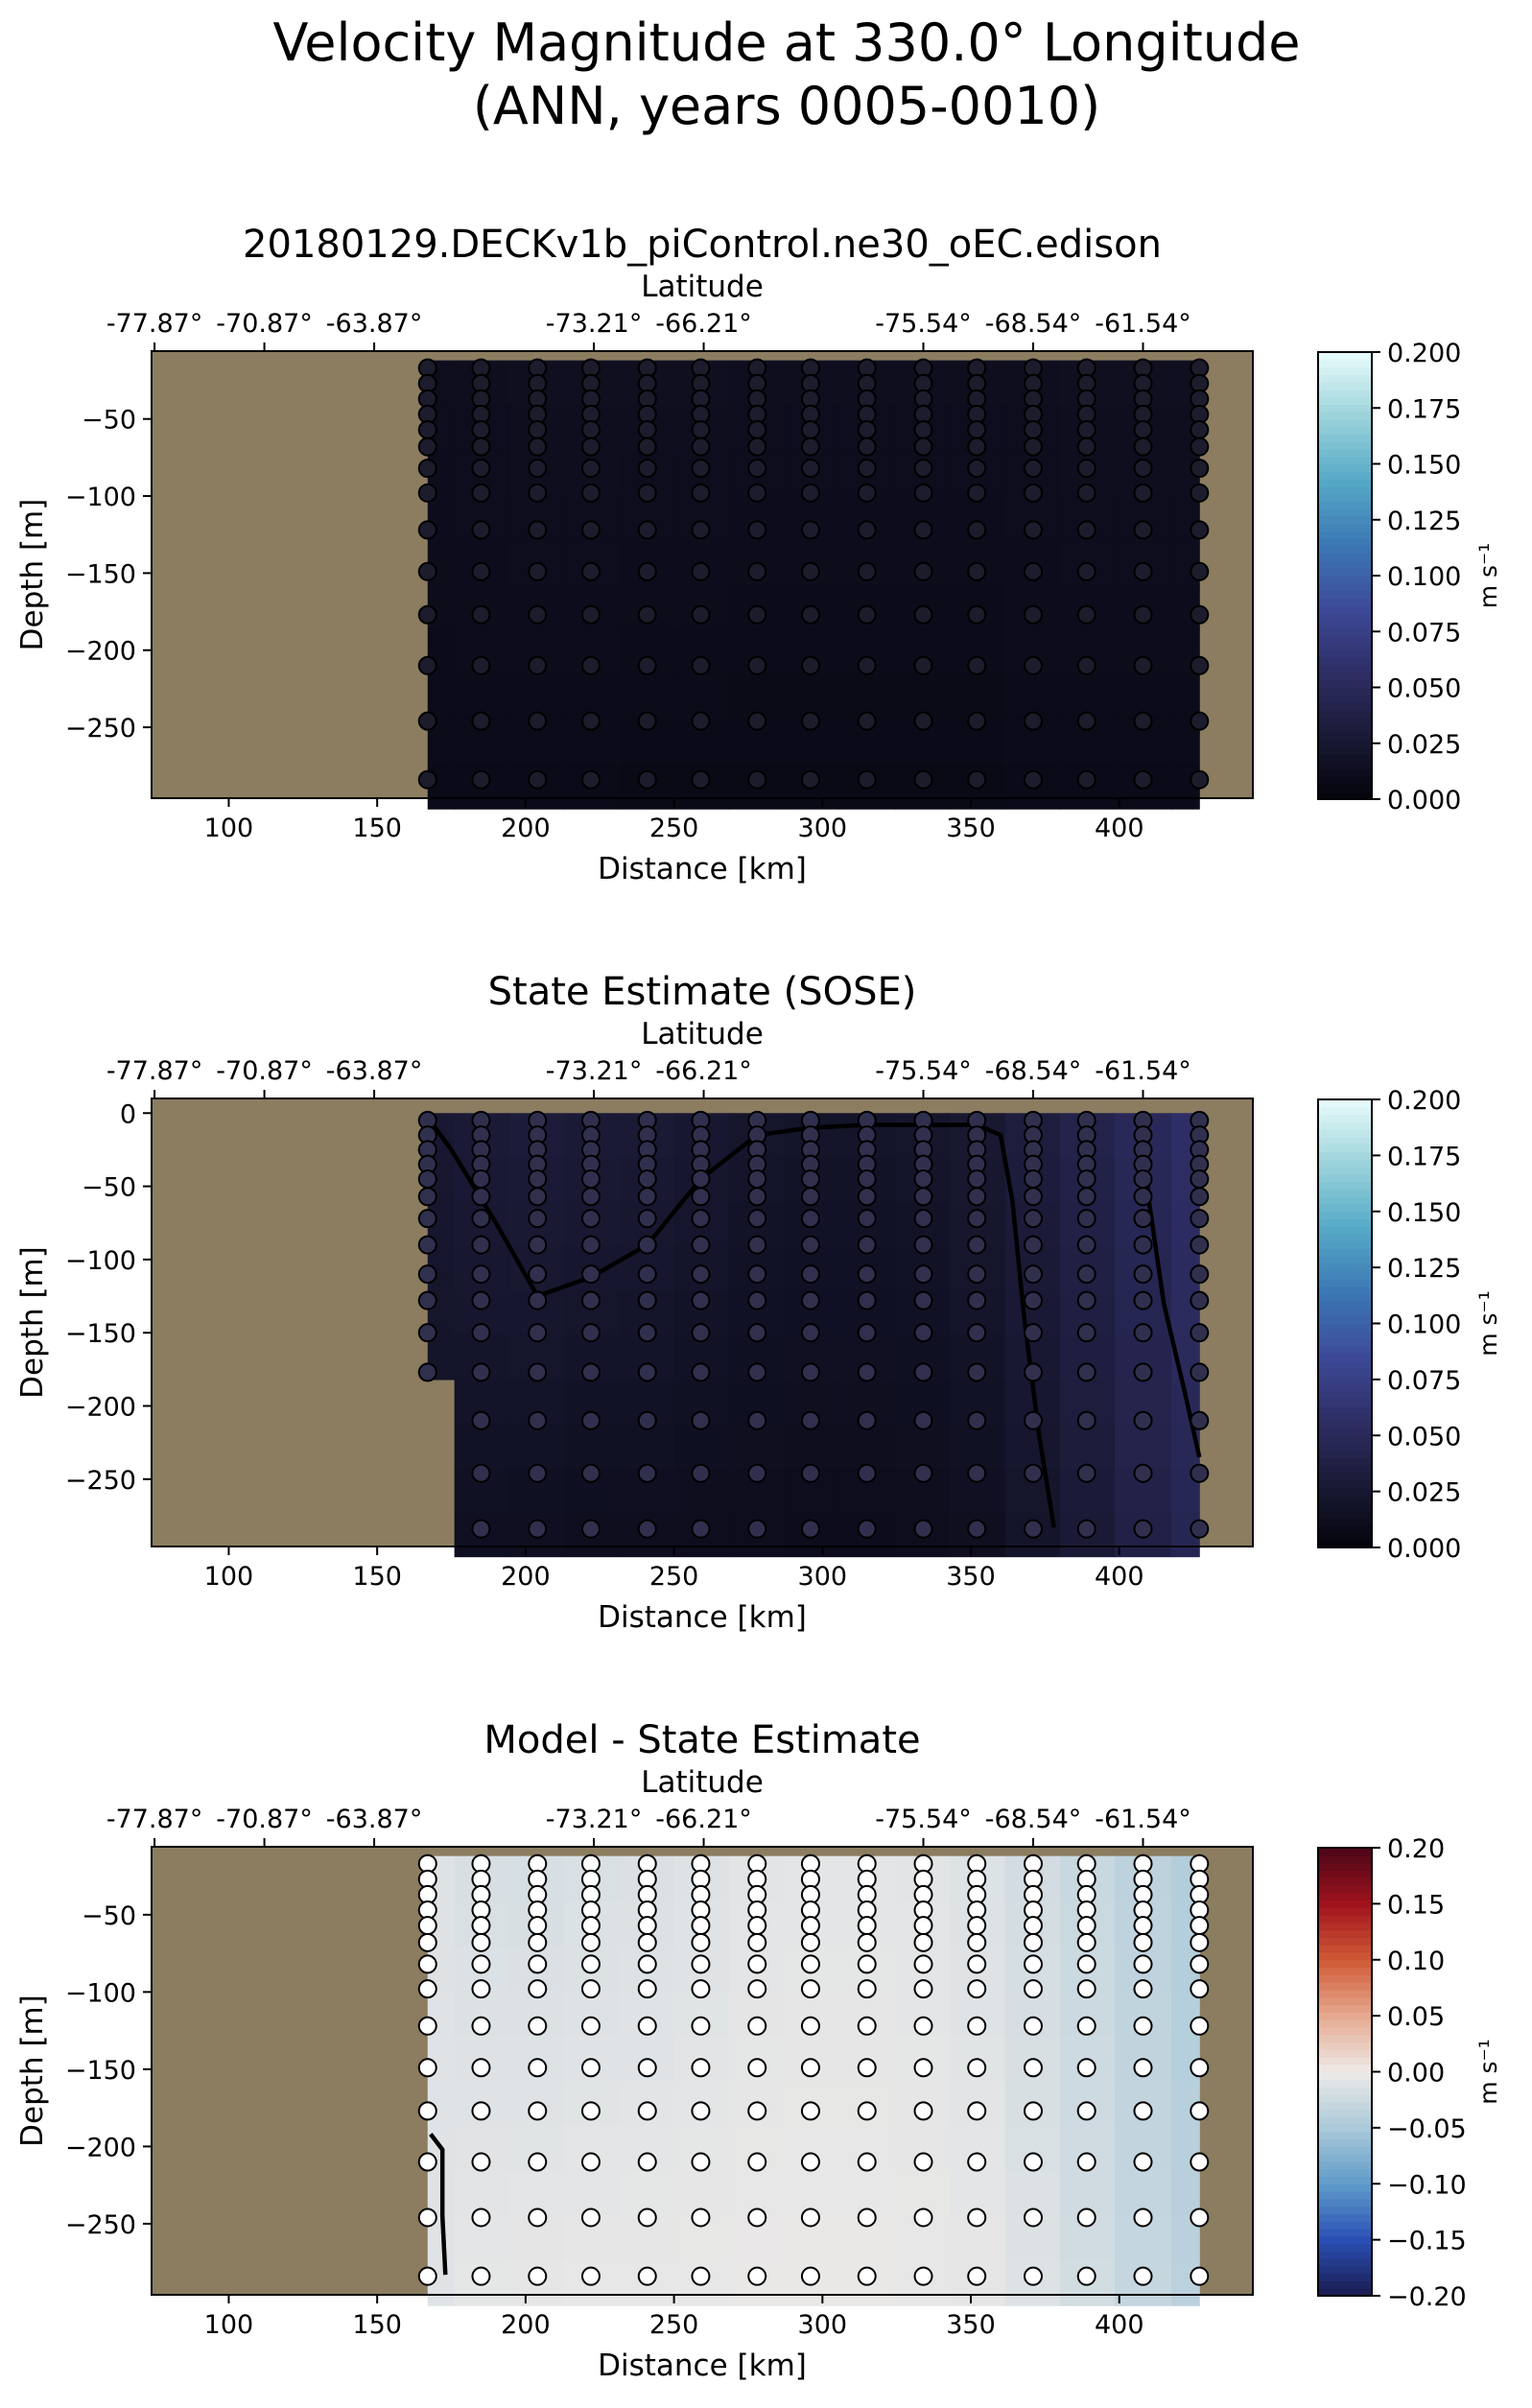  I want to click on x-tick-label: 250, so click(674, 1577).